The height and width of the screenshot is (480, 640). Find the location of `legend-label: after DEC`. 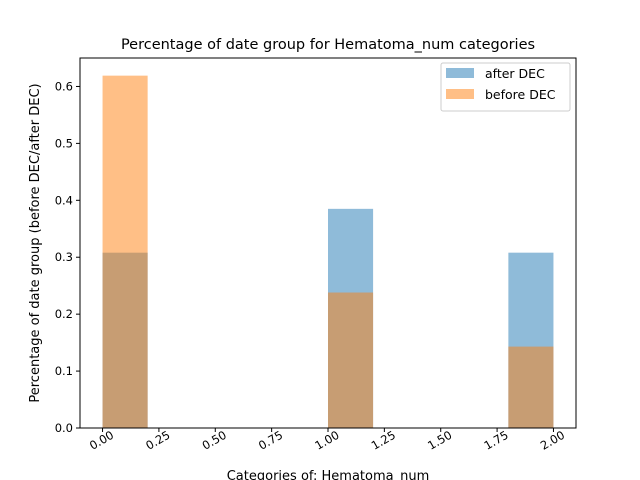

legend-label: after DEC is located at coordinates (515, 73).